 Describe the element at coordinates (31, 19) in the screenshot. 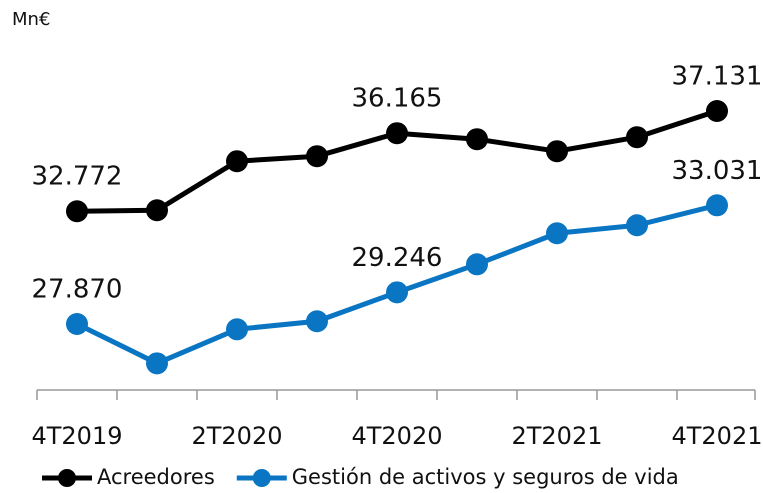

I see `unit-label: Mn€` at that location.